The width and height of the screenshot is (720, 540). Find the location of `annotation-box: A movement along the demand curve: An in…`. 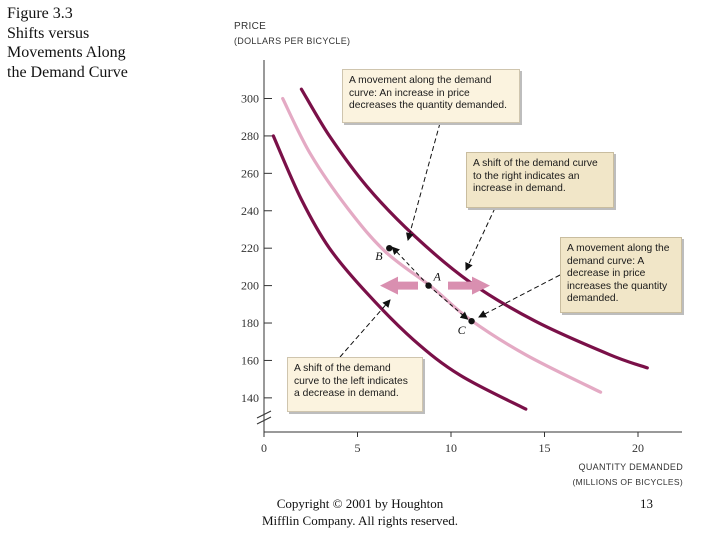

annotation-box: A movement along the demand curve: An in… is located at coordinates (431, 96).